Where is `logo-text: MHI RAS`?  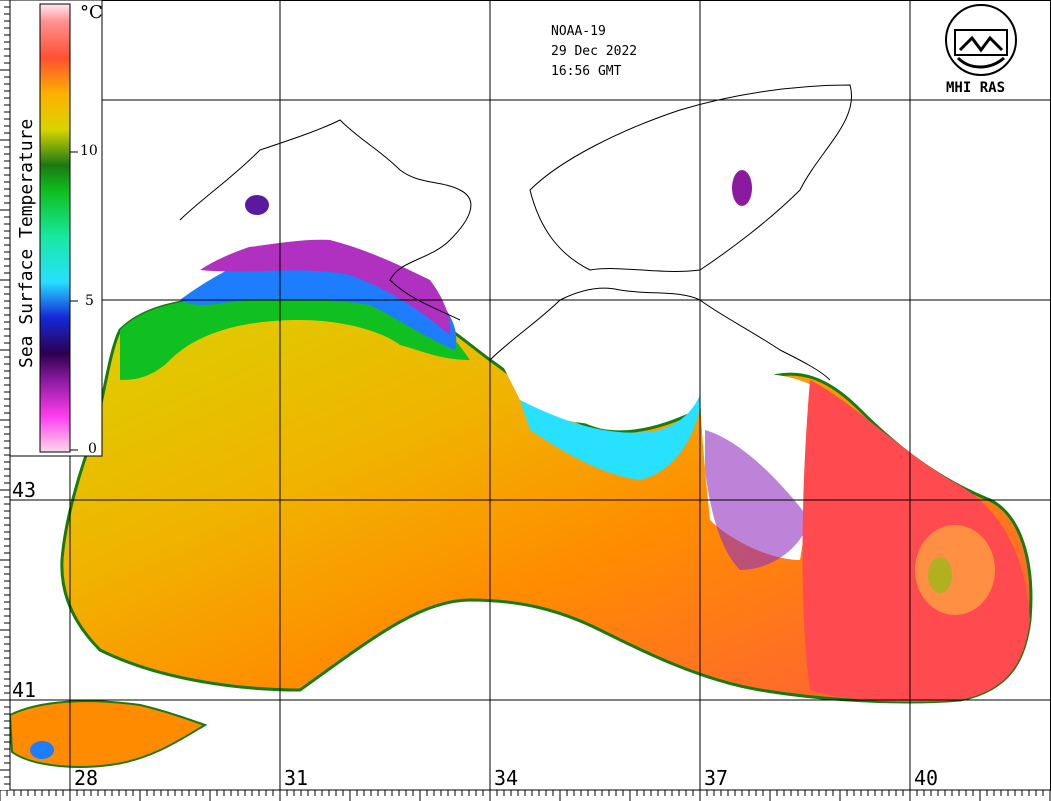
logo-text: MHI RAS is located at coordinates (976, 88).